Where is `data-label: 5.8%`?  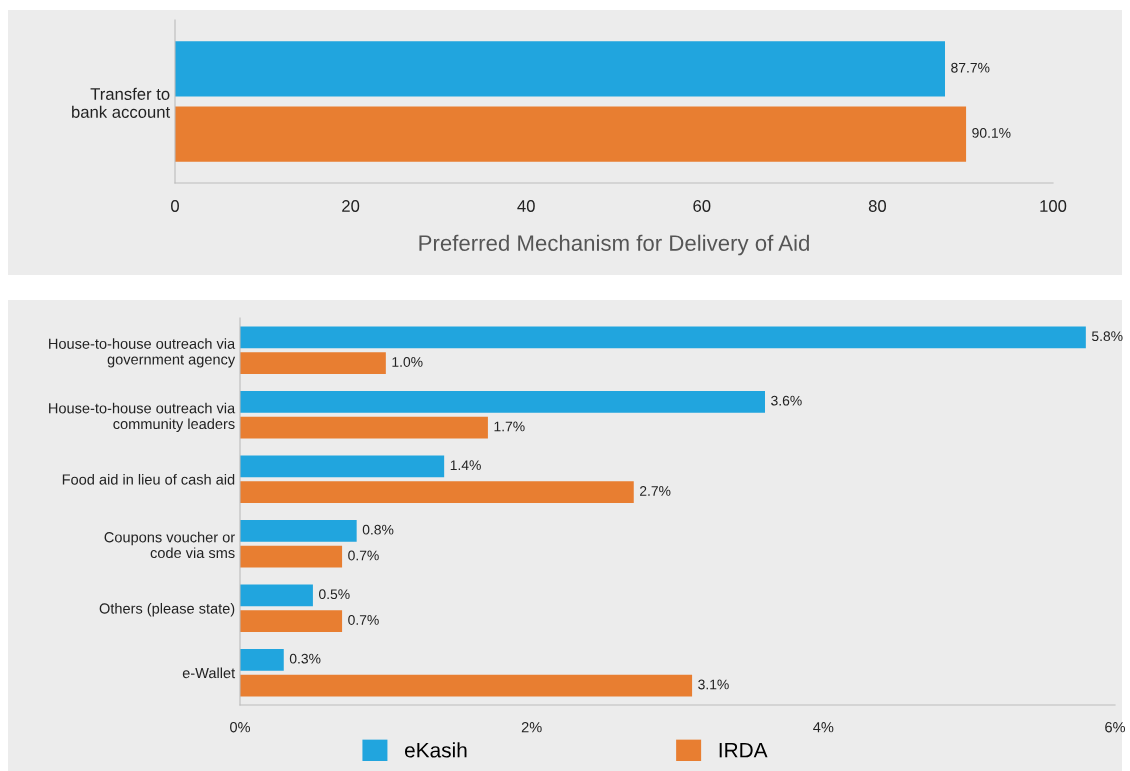 data-label: 5.8% is located at coordinates (1107, 336).